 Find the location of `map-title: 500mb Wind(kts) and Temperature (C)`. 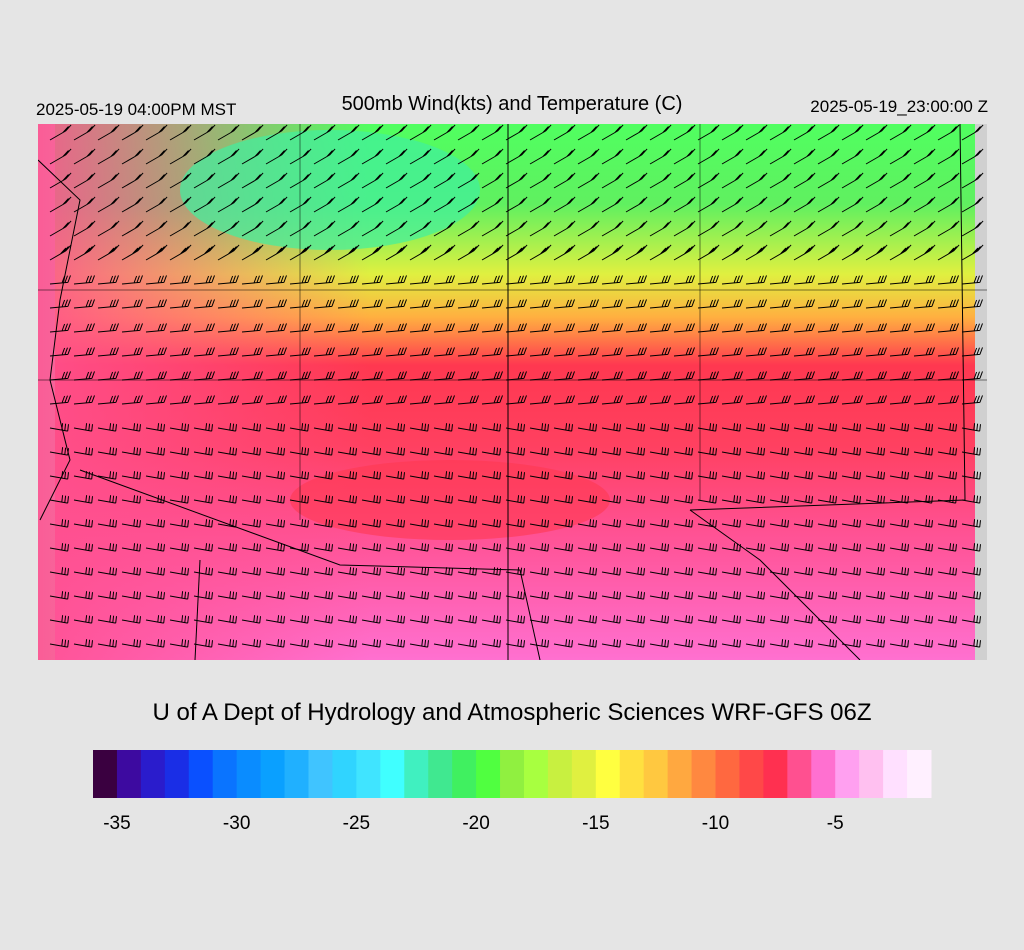

map-title: 500mb Wind(kts) and Temperature (C) is located at coordinates (512, 104).